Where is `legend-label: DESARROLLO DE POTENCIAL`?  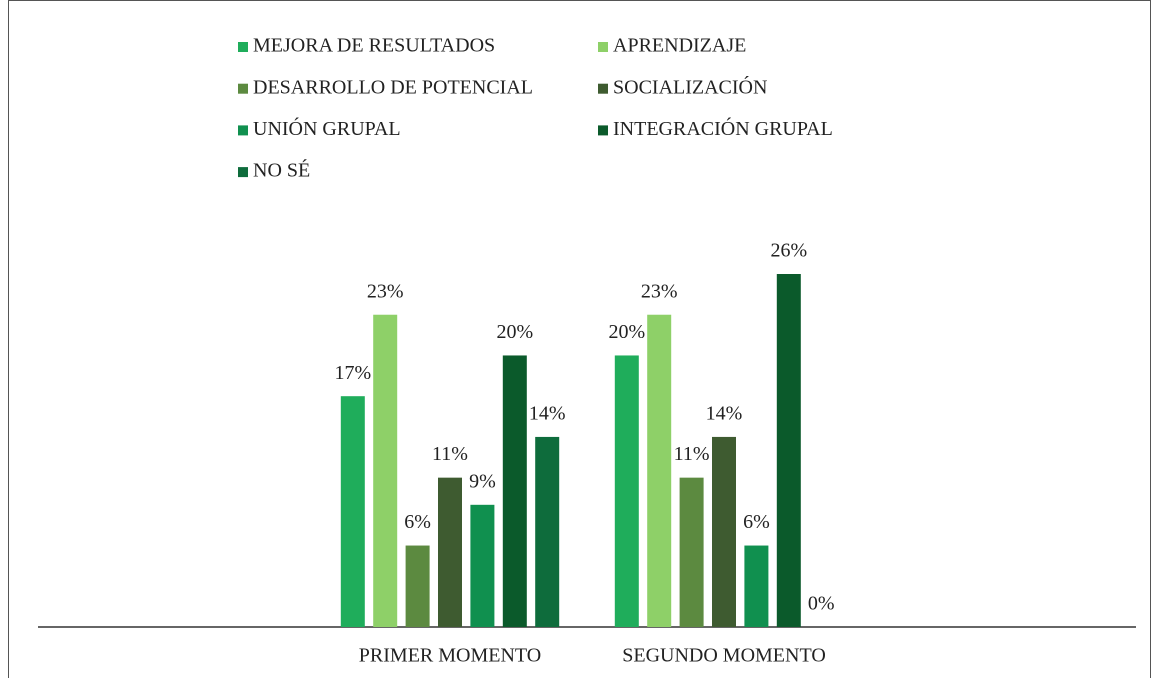
legend-label: DESARROLLO DE POTENCIAL is located at coordinates (393, 87).